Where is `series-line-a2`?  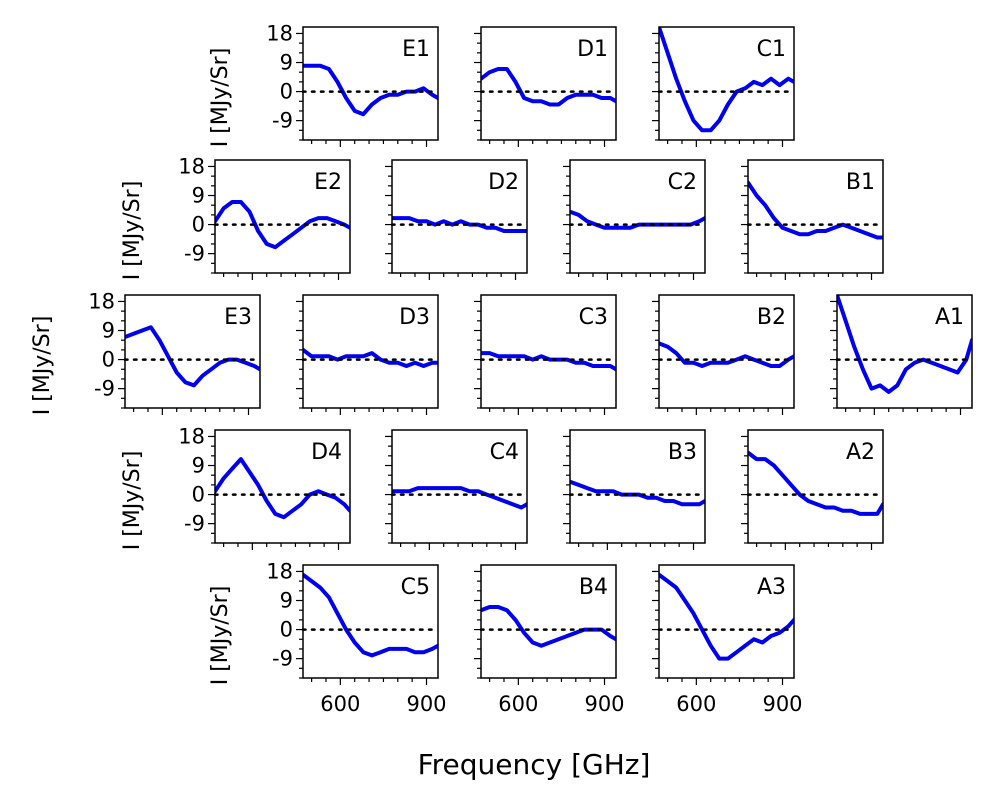
series-line-a2 is located at coordinates (815, 483).